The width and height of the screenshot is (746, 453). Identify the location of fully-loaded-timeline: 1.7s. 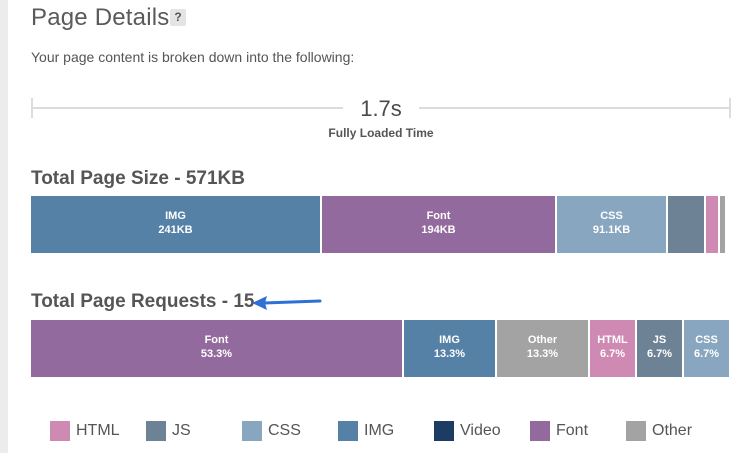
(381, 108).